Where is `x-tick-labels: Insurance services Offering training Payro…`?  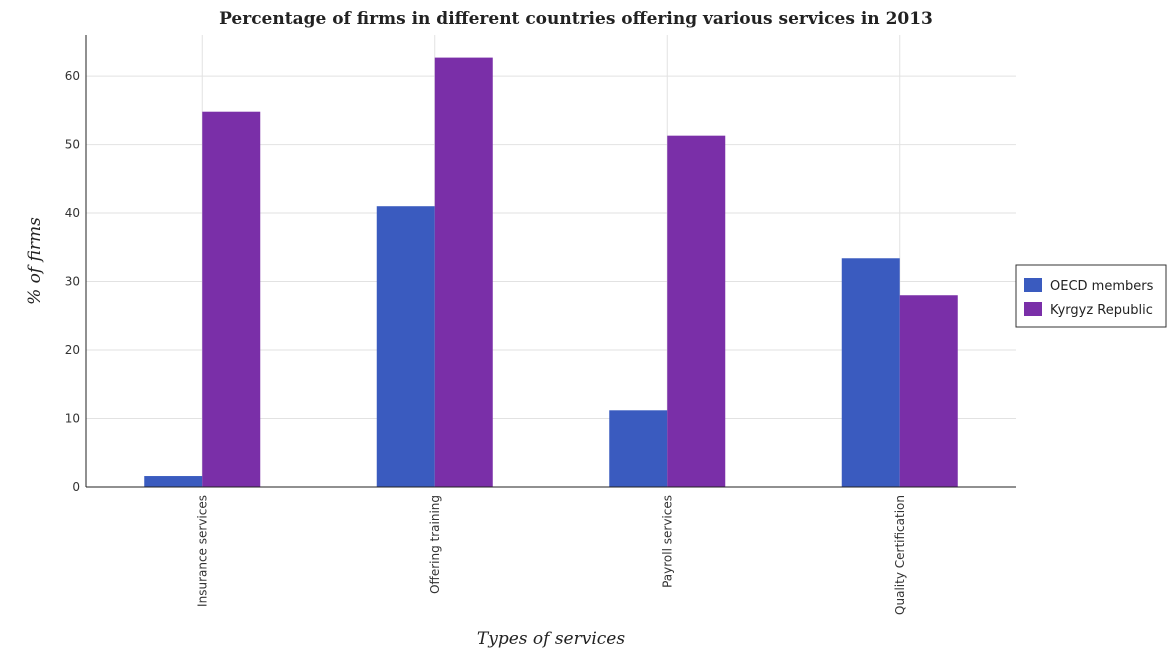
x-tick-labels: Insurance services Offering training Payro… is located at coordinates (551, 555).